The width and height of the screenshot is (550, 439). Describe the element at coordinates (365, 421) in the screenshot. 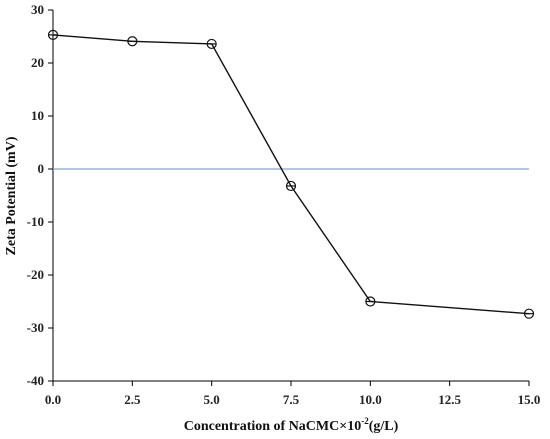

I see `x-axis-title-superscript: -2` at that location.